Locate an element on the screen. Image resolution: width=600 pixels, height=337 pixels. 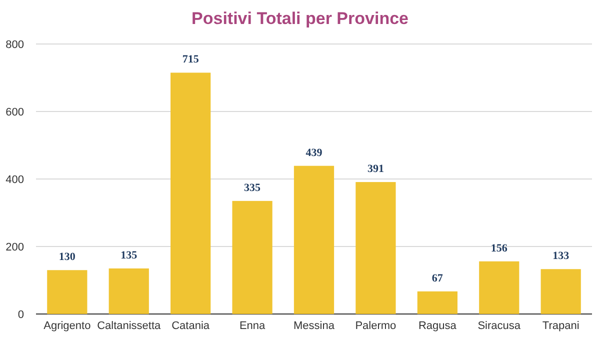
x-tick-label: Ragusa is located at coordinates (438, 326).